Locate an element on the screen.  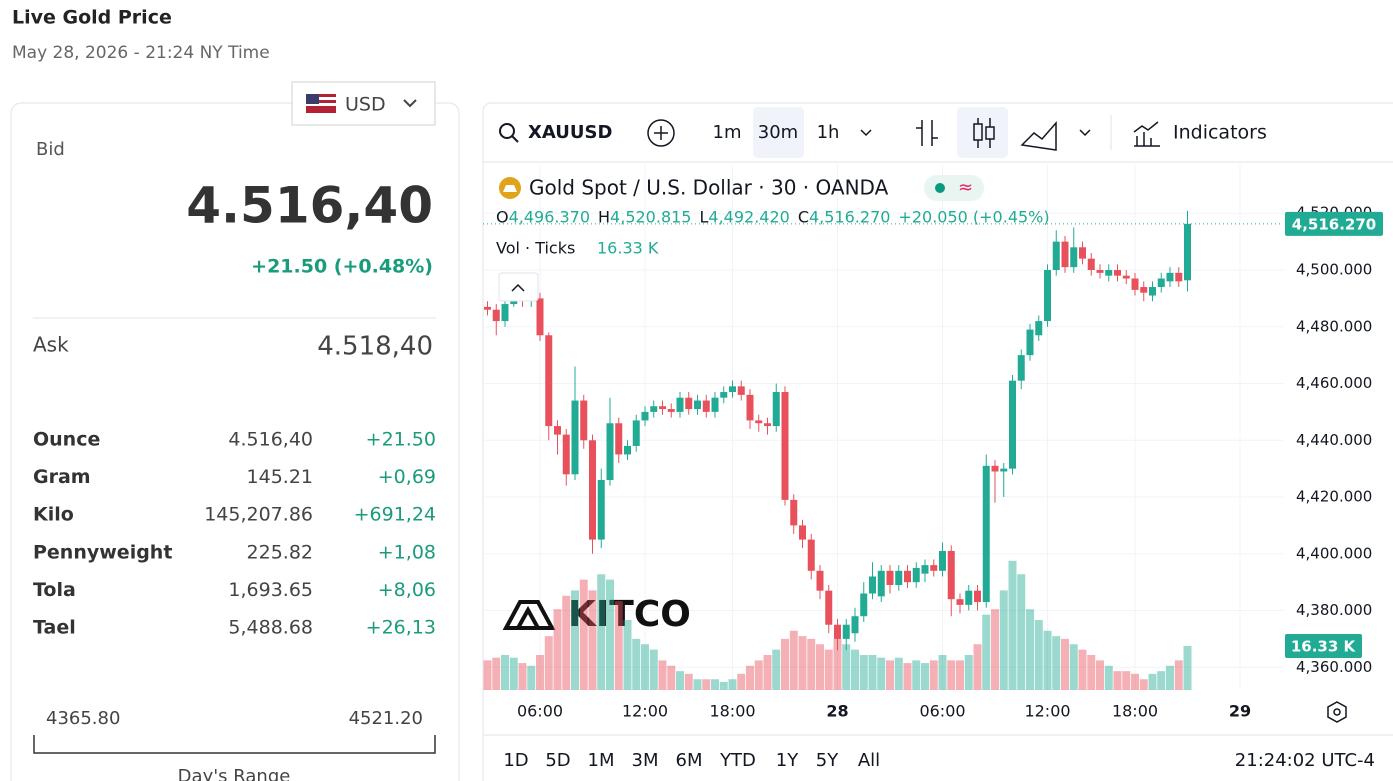
unit-name: Pennyweight is located at coordinates (102, 552).